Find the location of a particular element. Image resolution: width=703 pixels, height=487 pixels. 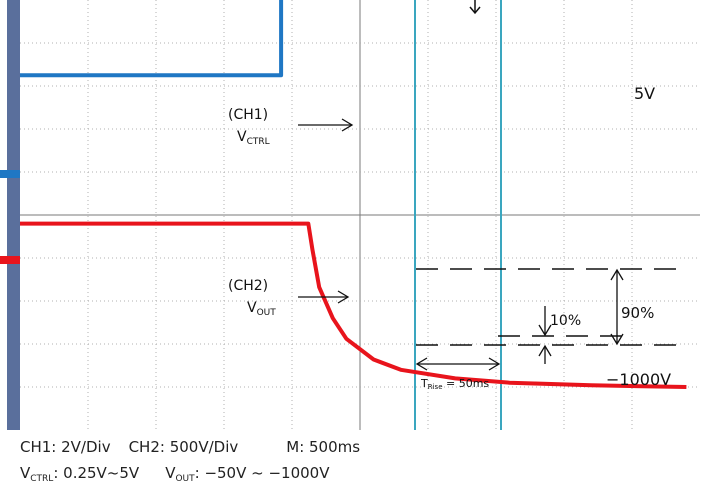

pct90-arrowhead-bottom is located at coordinates (617, 339).